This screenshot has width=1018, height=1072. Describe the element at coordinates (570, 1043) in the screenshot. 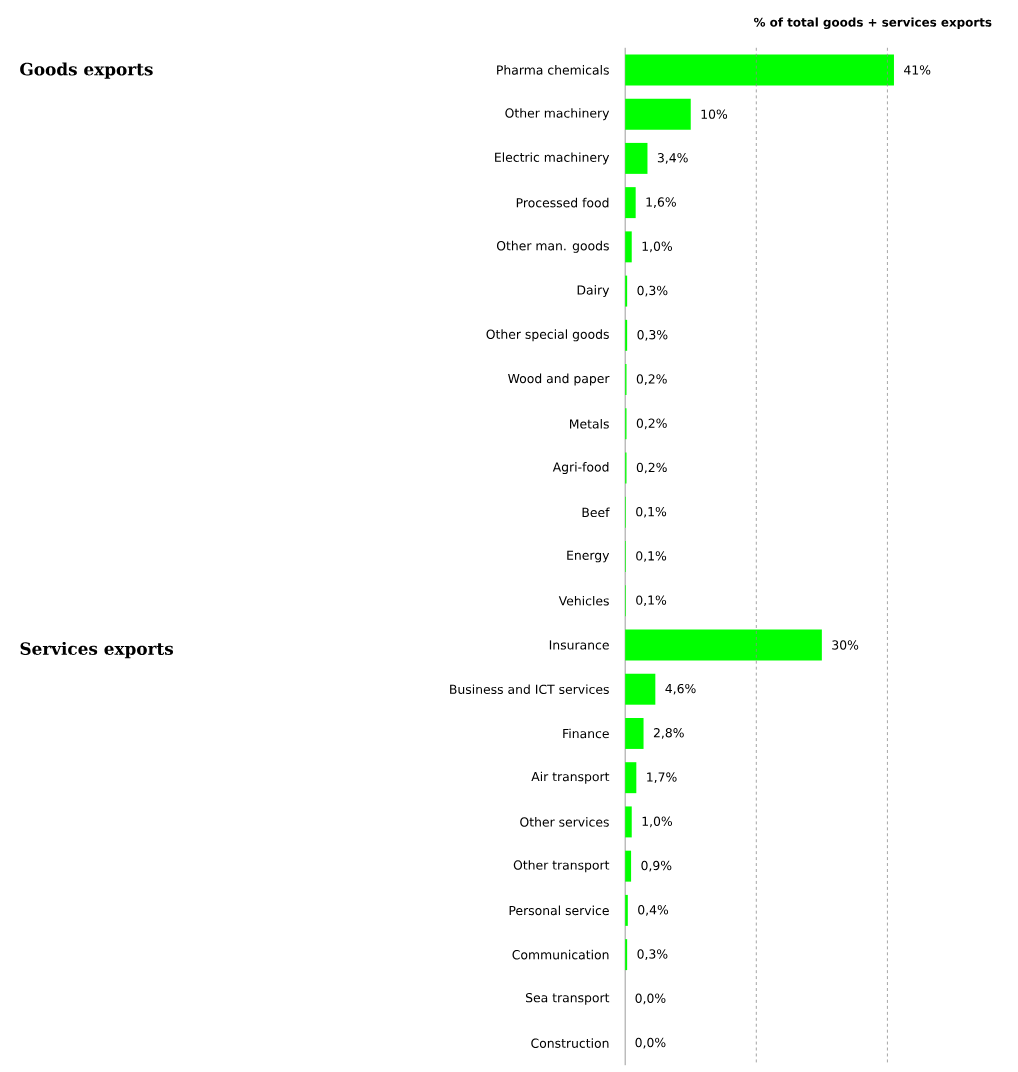

I see `y-tick-label: Construction` at that location.